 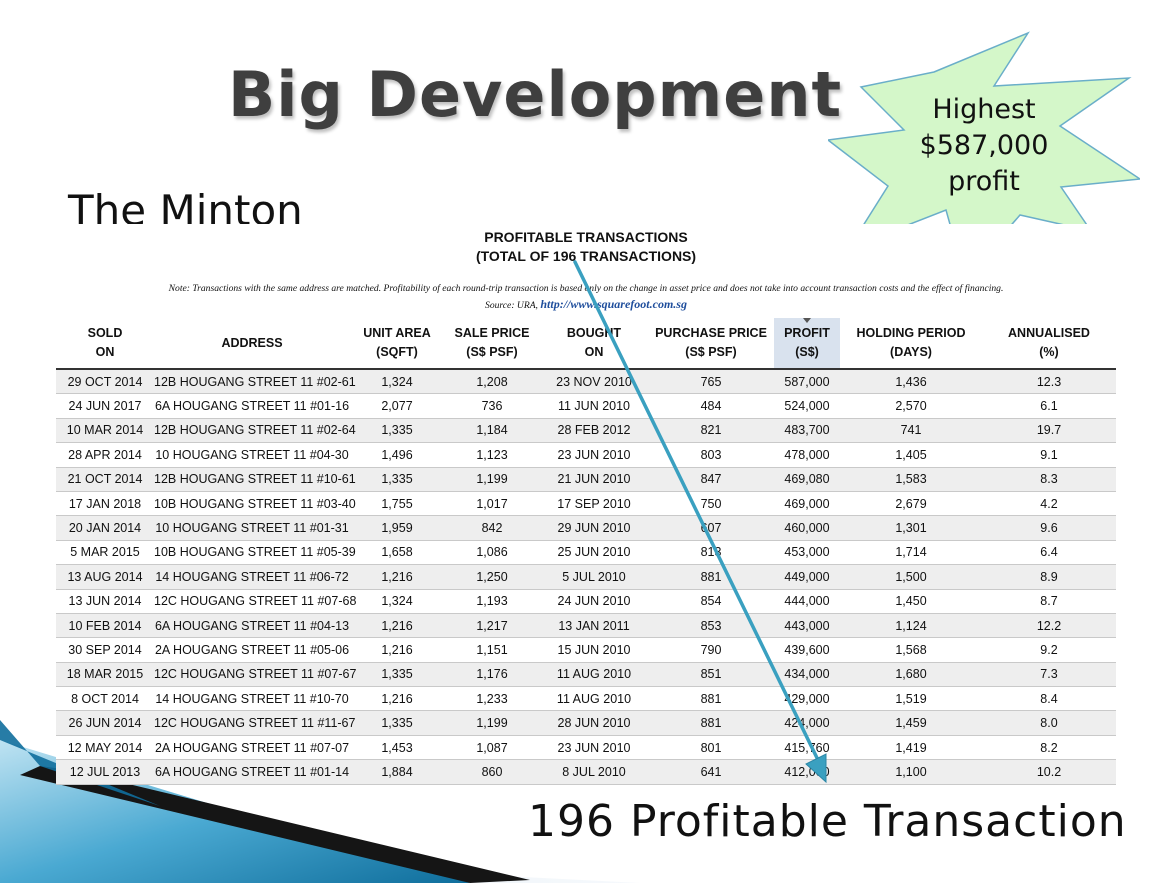 What do you see at coordinates (397, 748) in the screenshot?
I see `cell-unit-area: 1,453` at bounding box center [397, 748].